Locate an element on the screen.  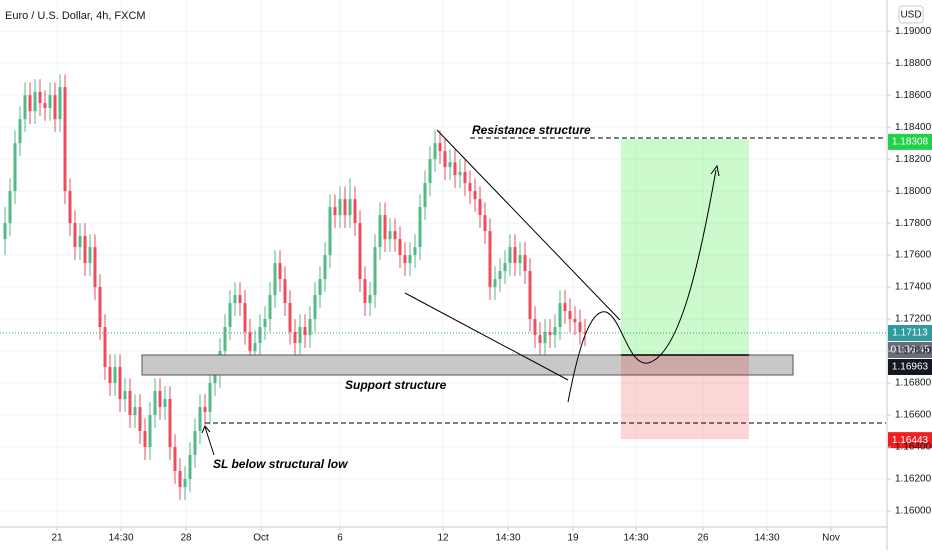
price-label: 1.16443 is located at coordinates (910, 440).